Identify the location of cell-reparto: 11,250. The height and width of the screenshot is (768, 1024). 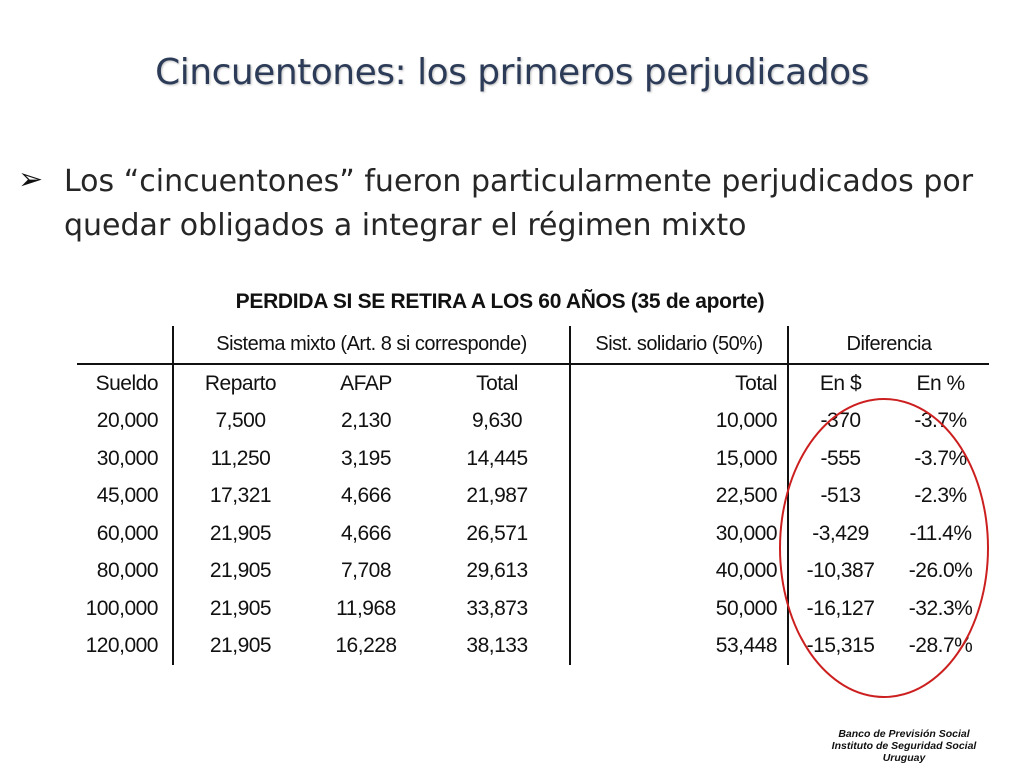
(239, 459).